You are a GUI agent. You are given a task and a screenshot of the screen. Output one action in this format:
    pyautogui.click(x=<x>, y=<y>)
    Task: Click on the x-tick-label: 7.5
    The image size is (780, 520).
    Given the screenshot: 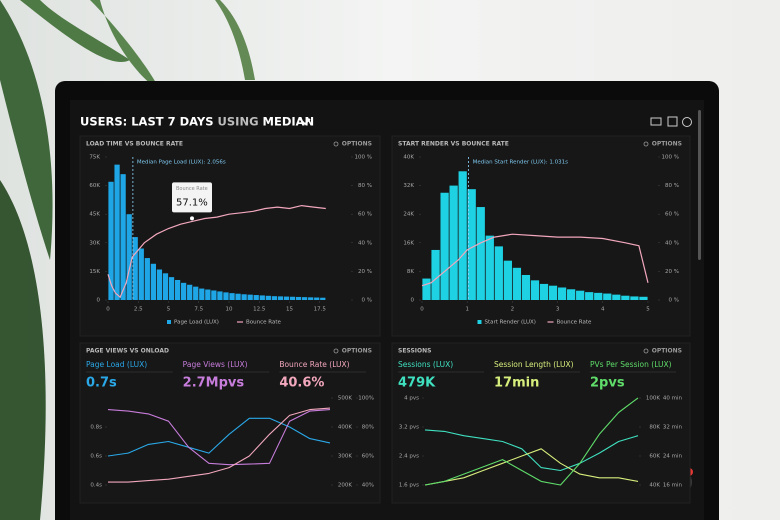 What is the action you would take?
    pyautogui.click(x=198, y=310)
    